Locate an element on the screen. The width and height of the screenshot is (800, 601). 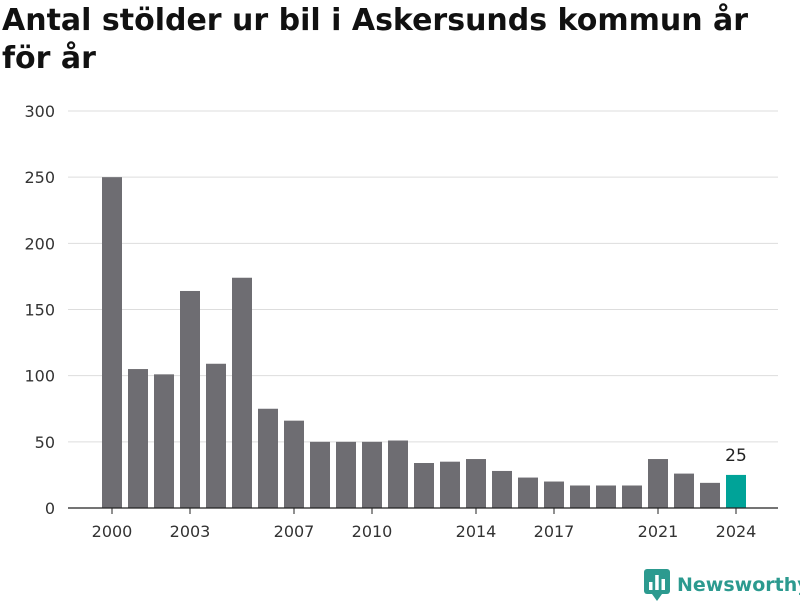
x-tick-label-2000: 2000 is located at coordinates (112, 531).